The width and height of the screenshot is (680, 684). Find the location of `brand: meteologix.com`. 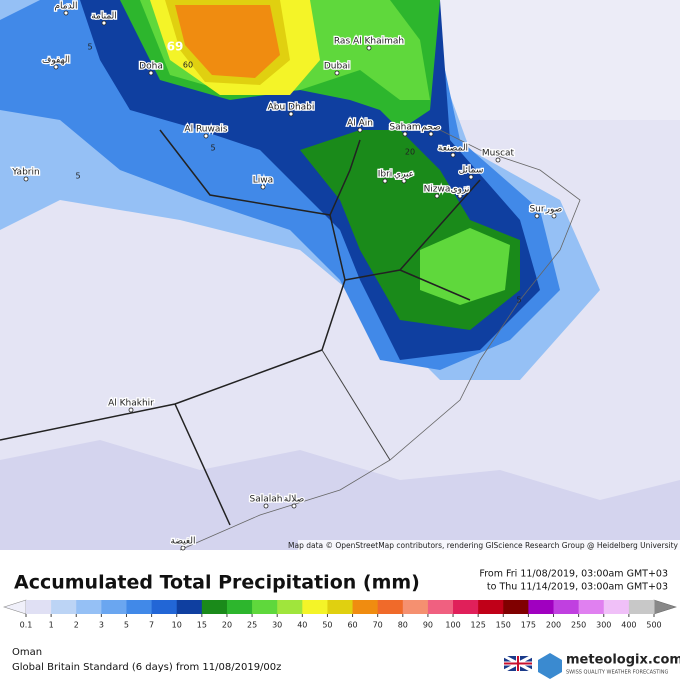

brand: meteologix.com is located at coordinates (623, 660).